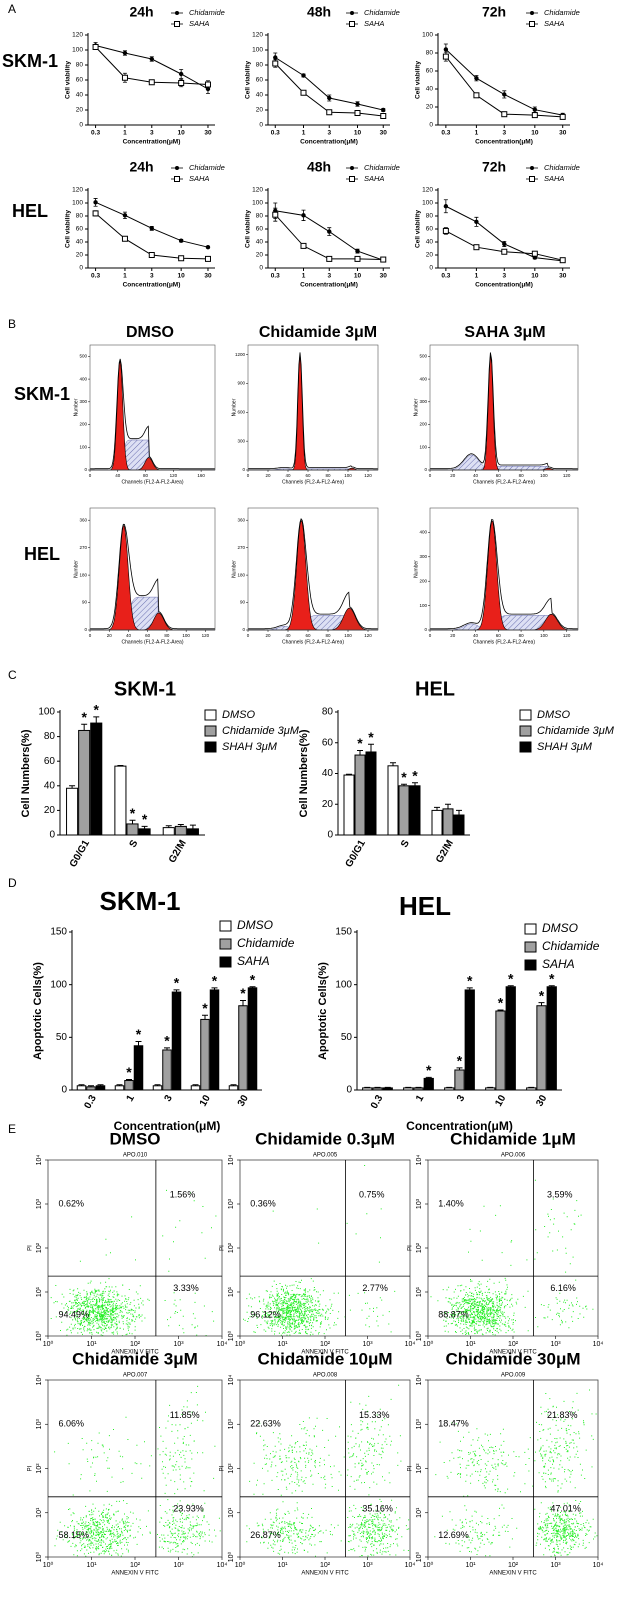 The height and width of the screenshot is (1615, 625). I want to click on row-label: HEL, so click(42, 554).